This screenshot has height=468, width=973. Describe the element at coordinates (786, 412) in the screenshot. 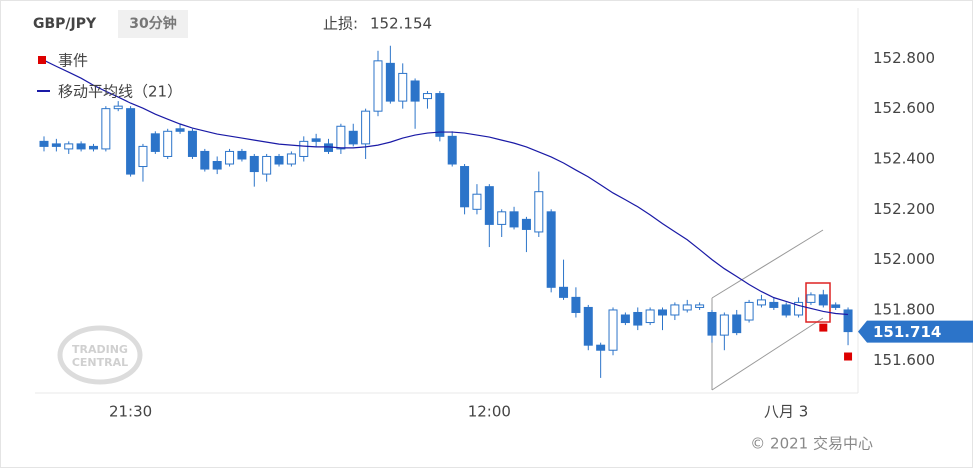

I see `x-tick-label: 八月 3` at that location.